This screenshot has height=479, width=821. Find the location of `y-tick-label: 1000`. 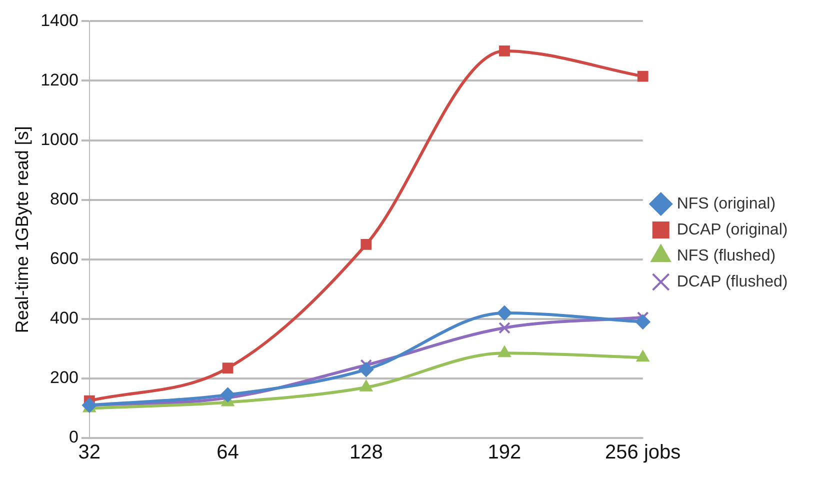

y-tick-label: 1000 is located at coordinates (59, 139).